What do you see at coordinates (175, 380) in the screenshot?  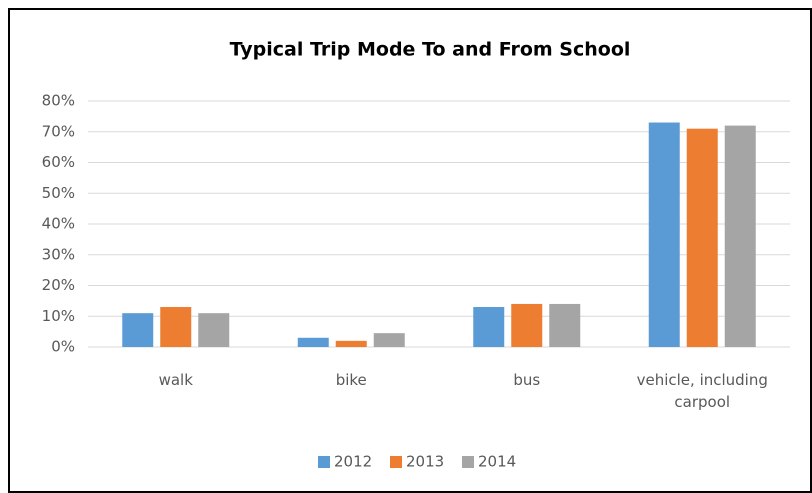 I see `x-tick-label: walk` at bounding box center [175, 380].